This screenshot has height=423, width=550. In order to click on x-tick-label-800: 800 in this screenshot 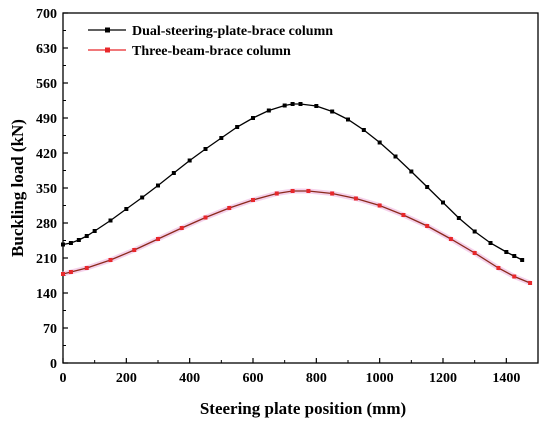, I will do `click(316, 378)`.